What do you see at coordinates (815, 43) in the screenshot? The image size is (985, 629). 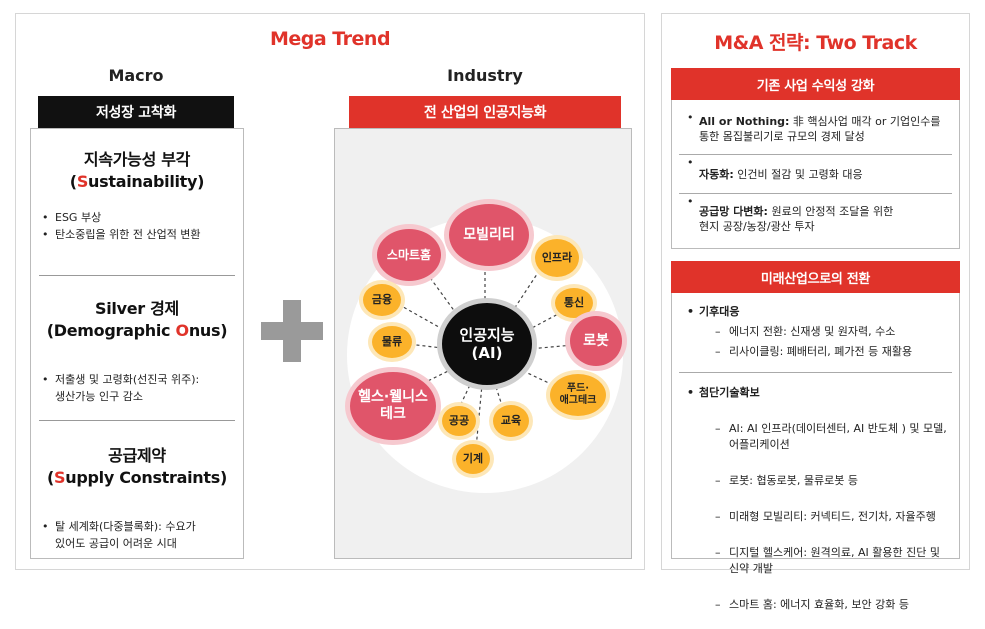 I see `ma-strategy-title: M&A 전략: Two Track` at bounding box center [815, 43].